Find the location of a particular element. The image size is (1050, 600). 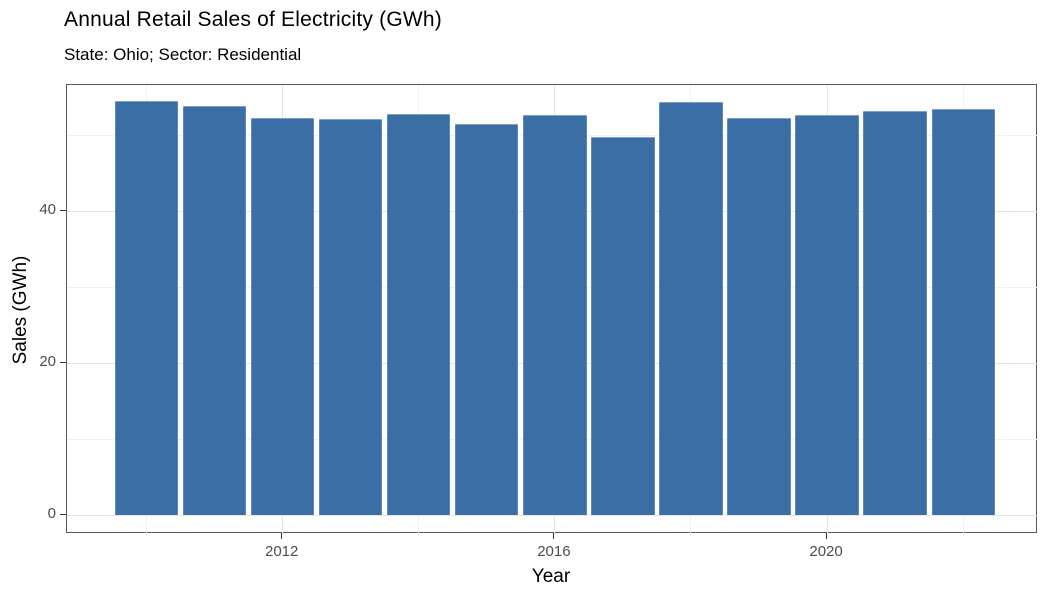

bar-2019 is located at coordinates (759, 316).